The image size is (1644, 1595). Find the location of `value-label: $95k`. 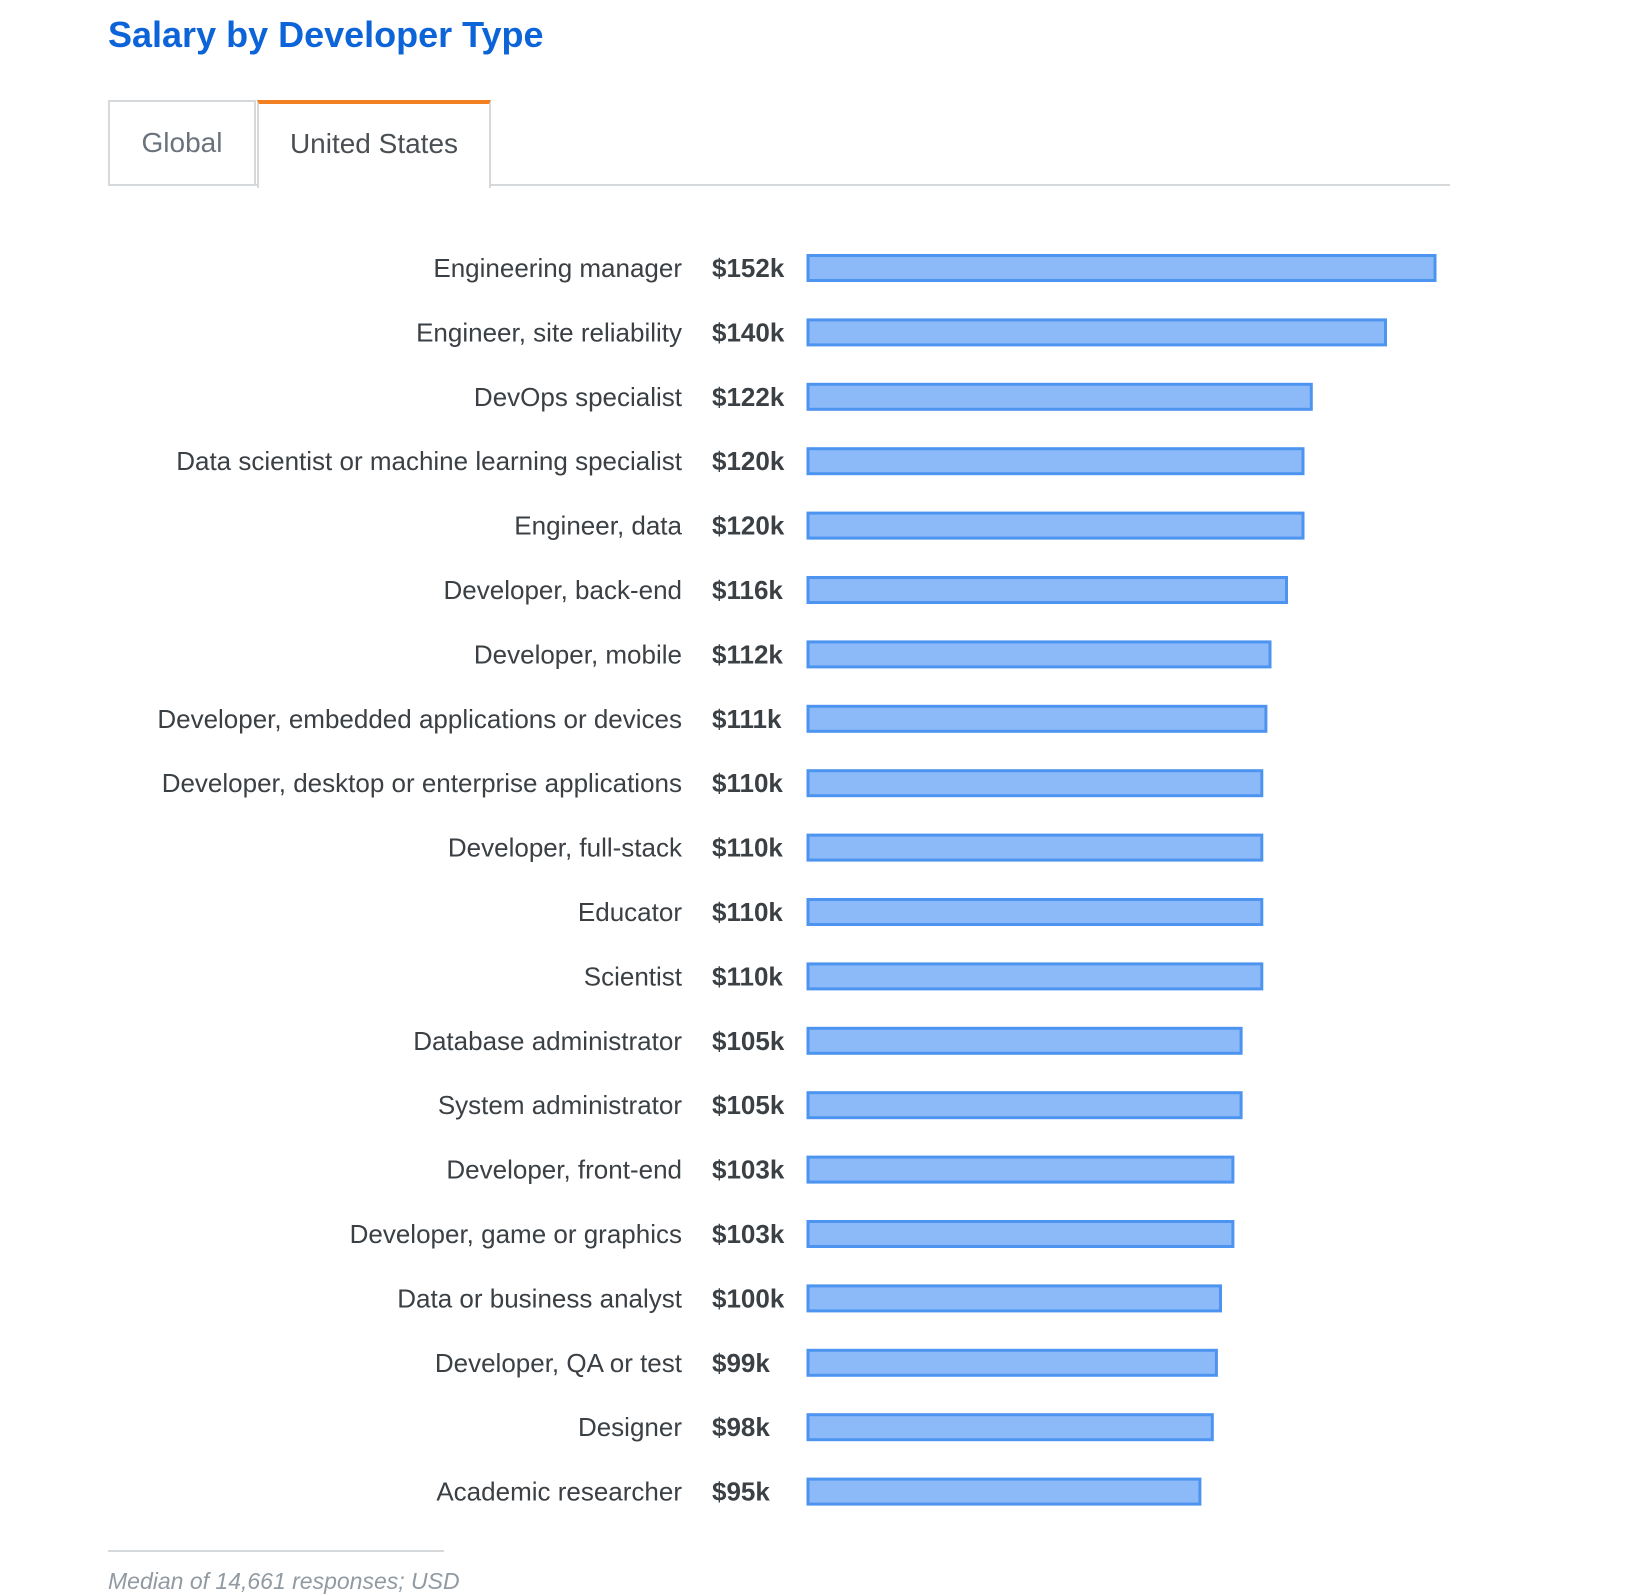

value-label: $95k is located at coordinates (741, 1492).